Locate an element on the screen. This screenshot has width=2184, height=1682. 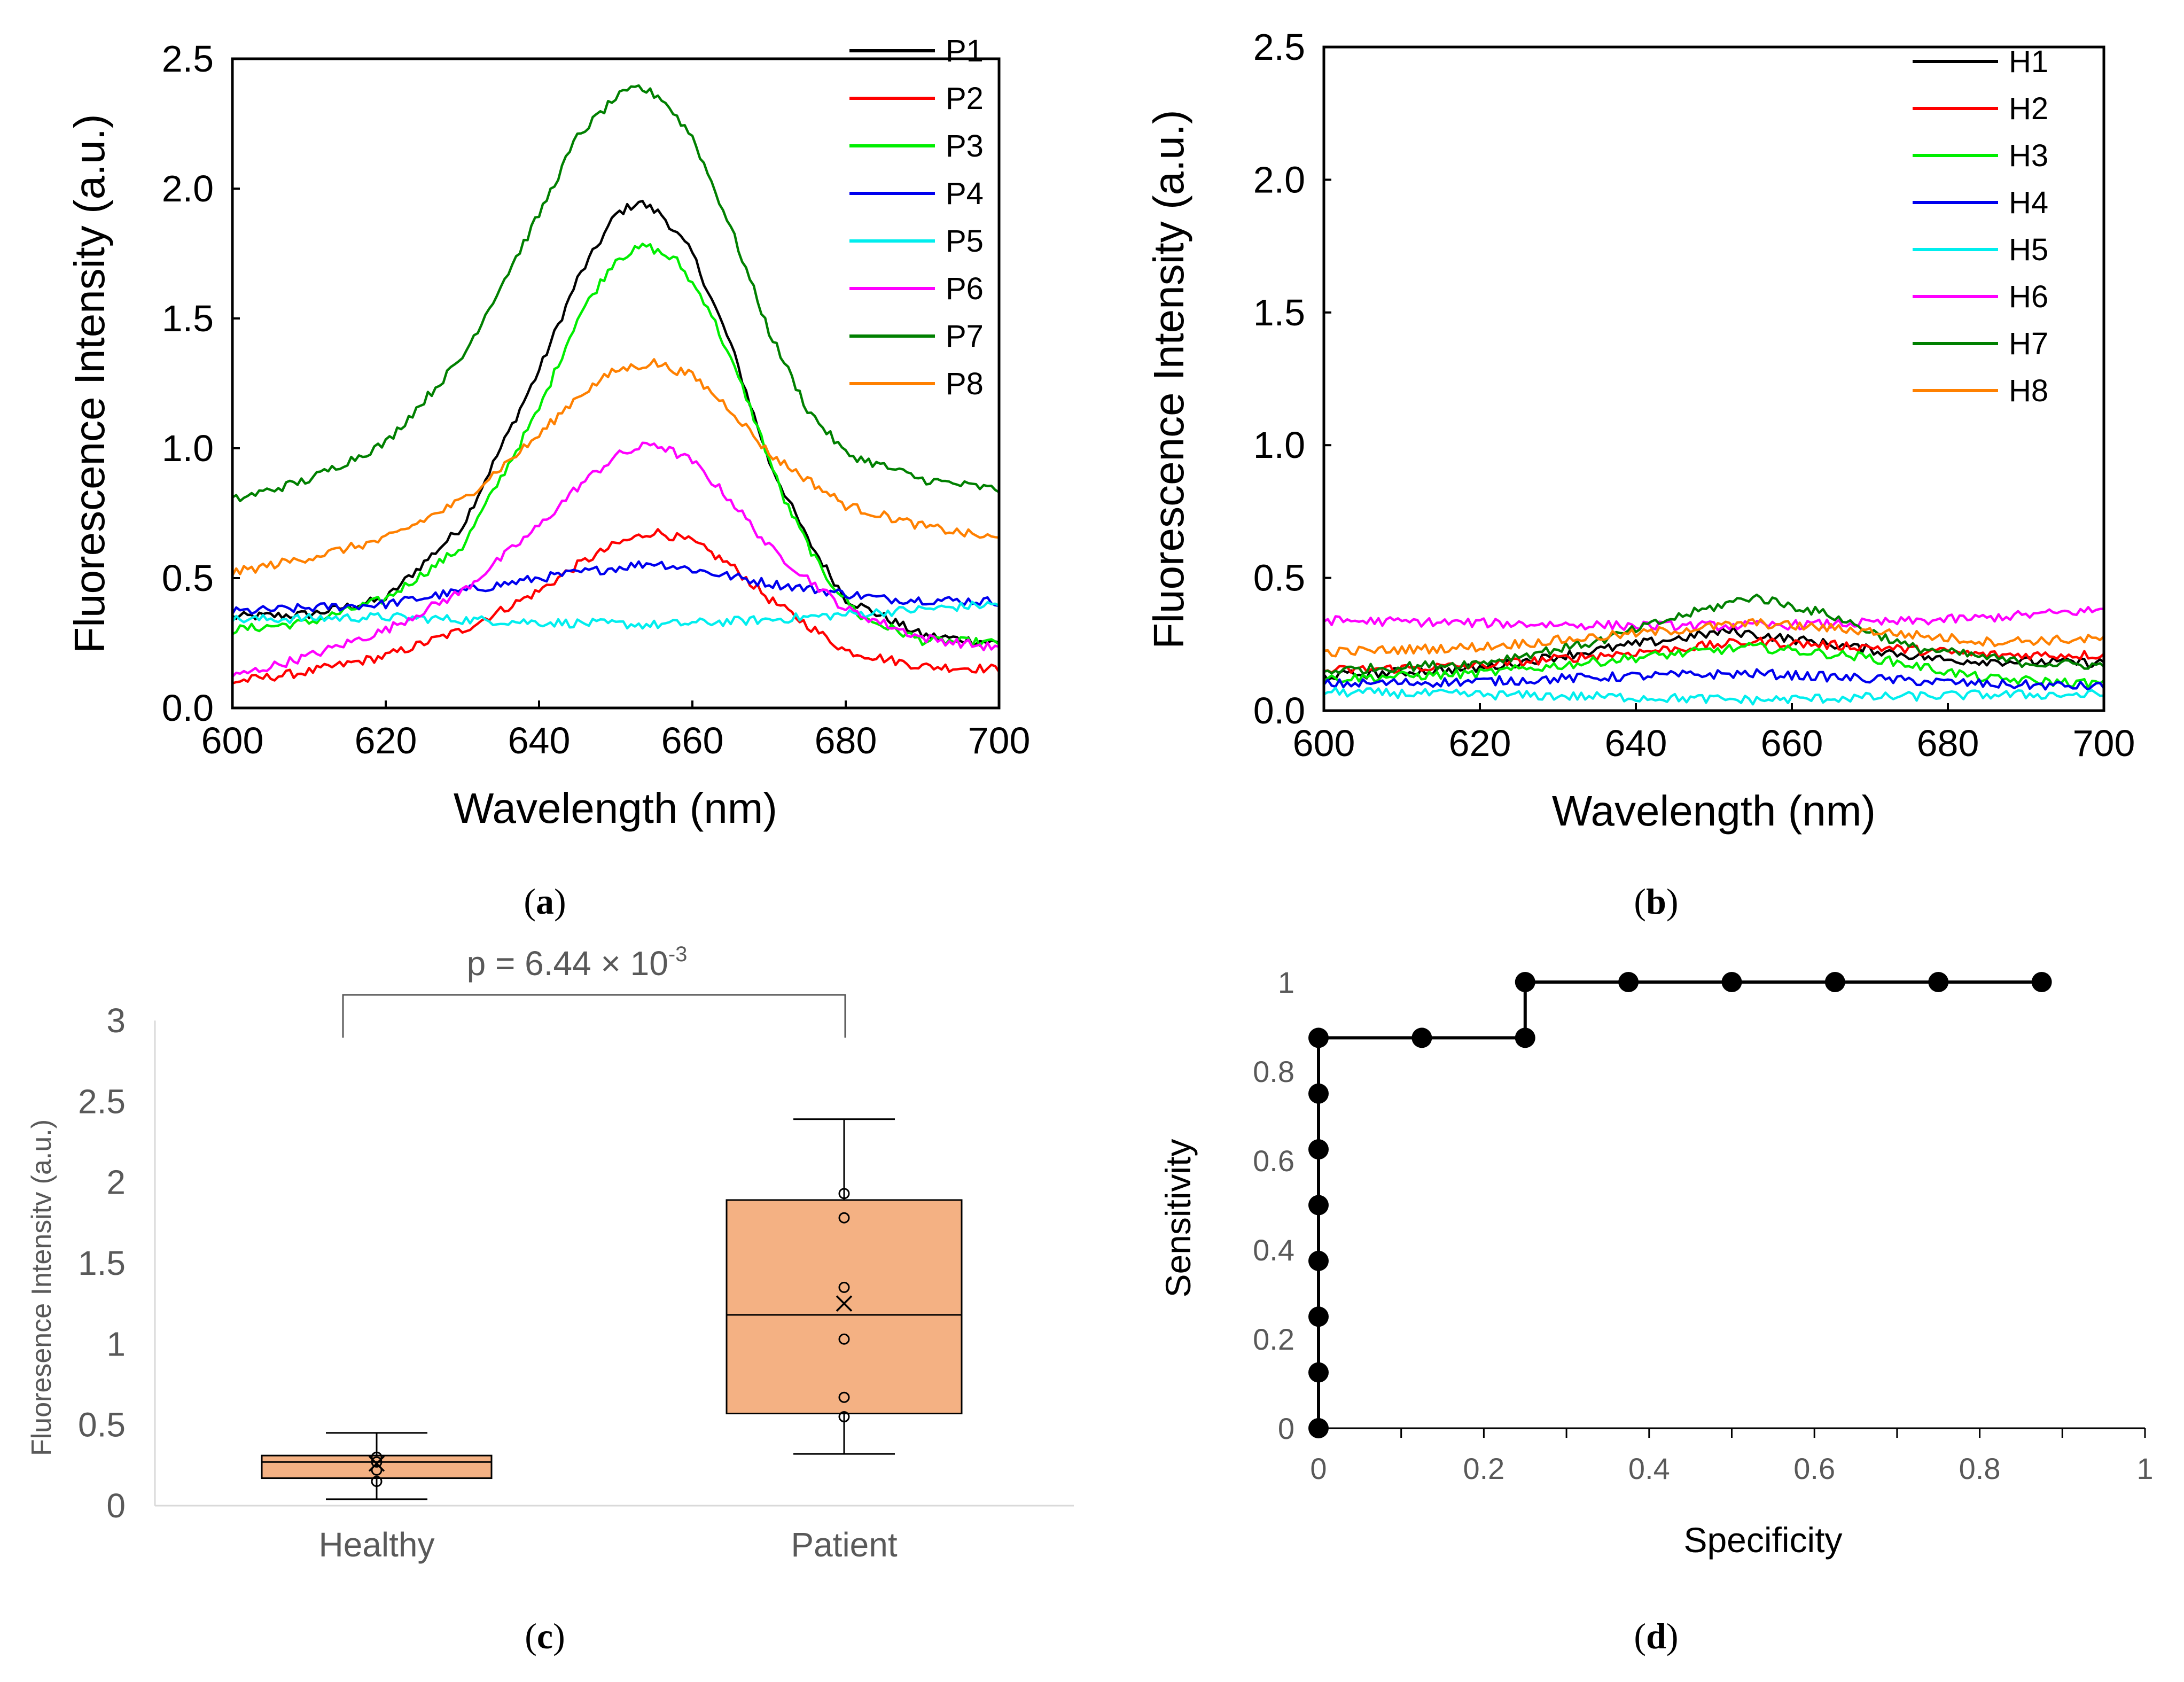
panel-b-x-axis-title: Wavelength (nm) is located at coordinates (1714, 811).